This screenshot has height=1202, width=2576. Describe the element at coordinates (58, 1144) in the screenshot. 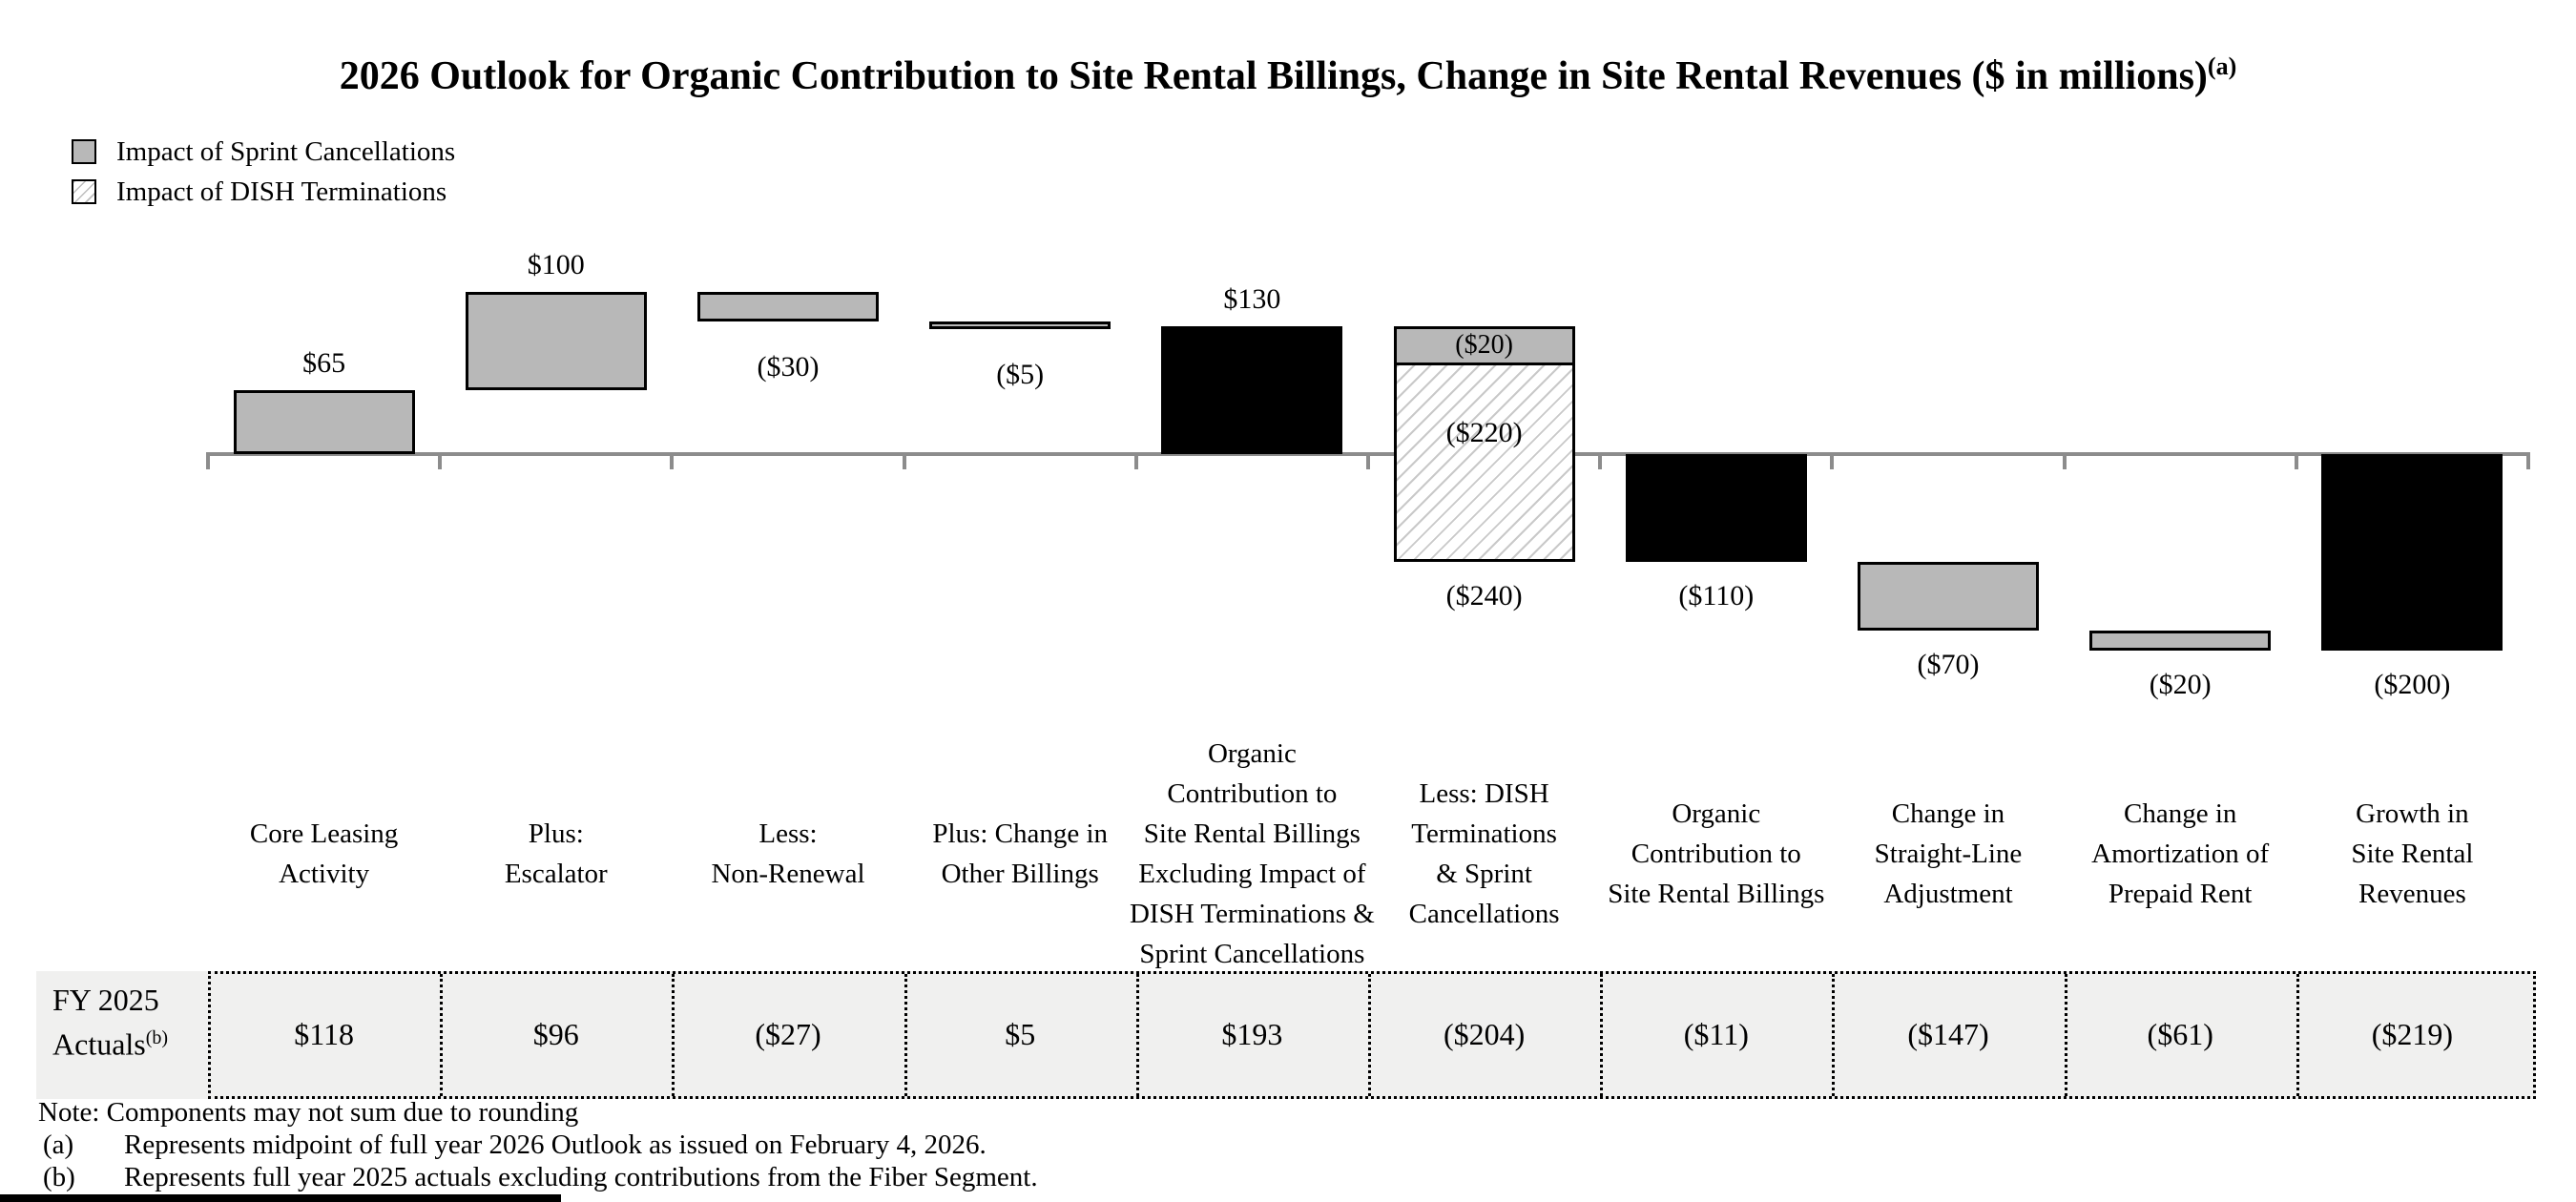

I see `footnote-a-marker: (a)` at that location.